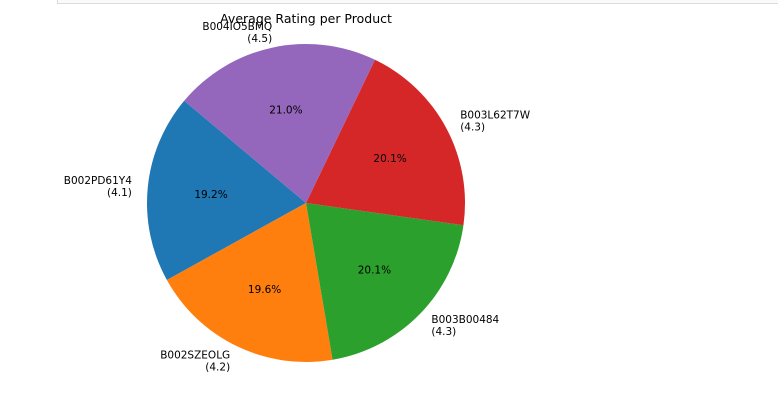  I want to click on pie-slice-label: B002SZEOLG (4.2), so click(195, 362).